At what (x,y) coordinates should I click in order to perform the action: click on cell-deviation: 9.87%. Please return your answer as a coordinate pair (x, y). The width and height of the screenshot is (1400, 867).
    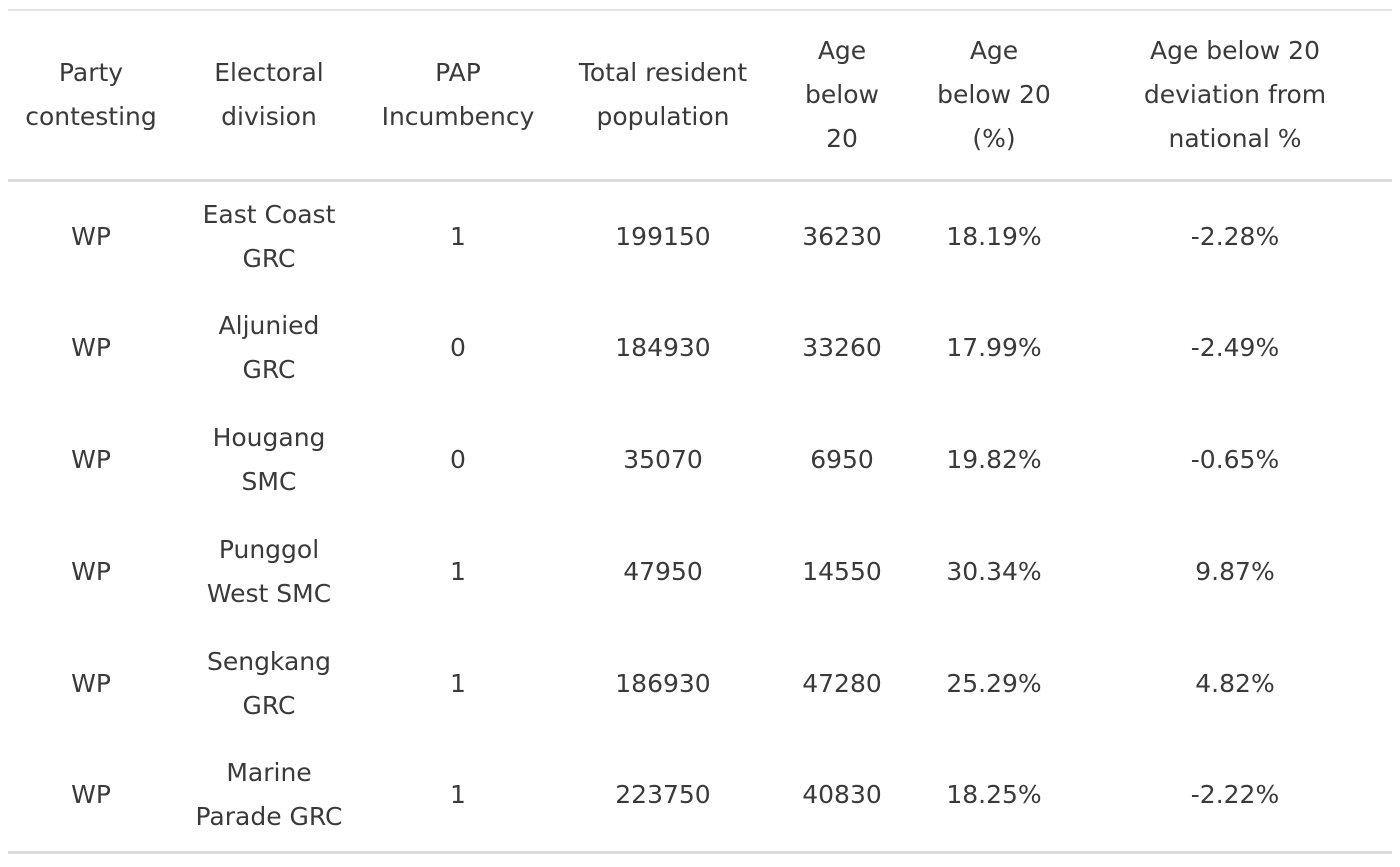
    Looking at the image, I should click on (1235, 571).